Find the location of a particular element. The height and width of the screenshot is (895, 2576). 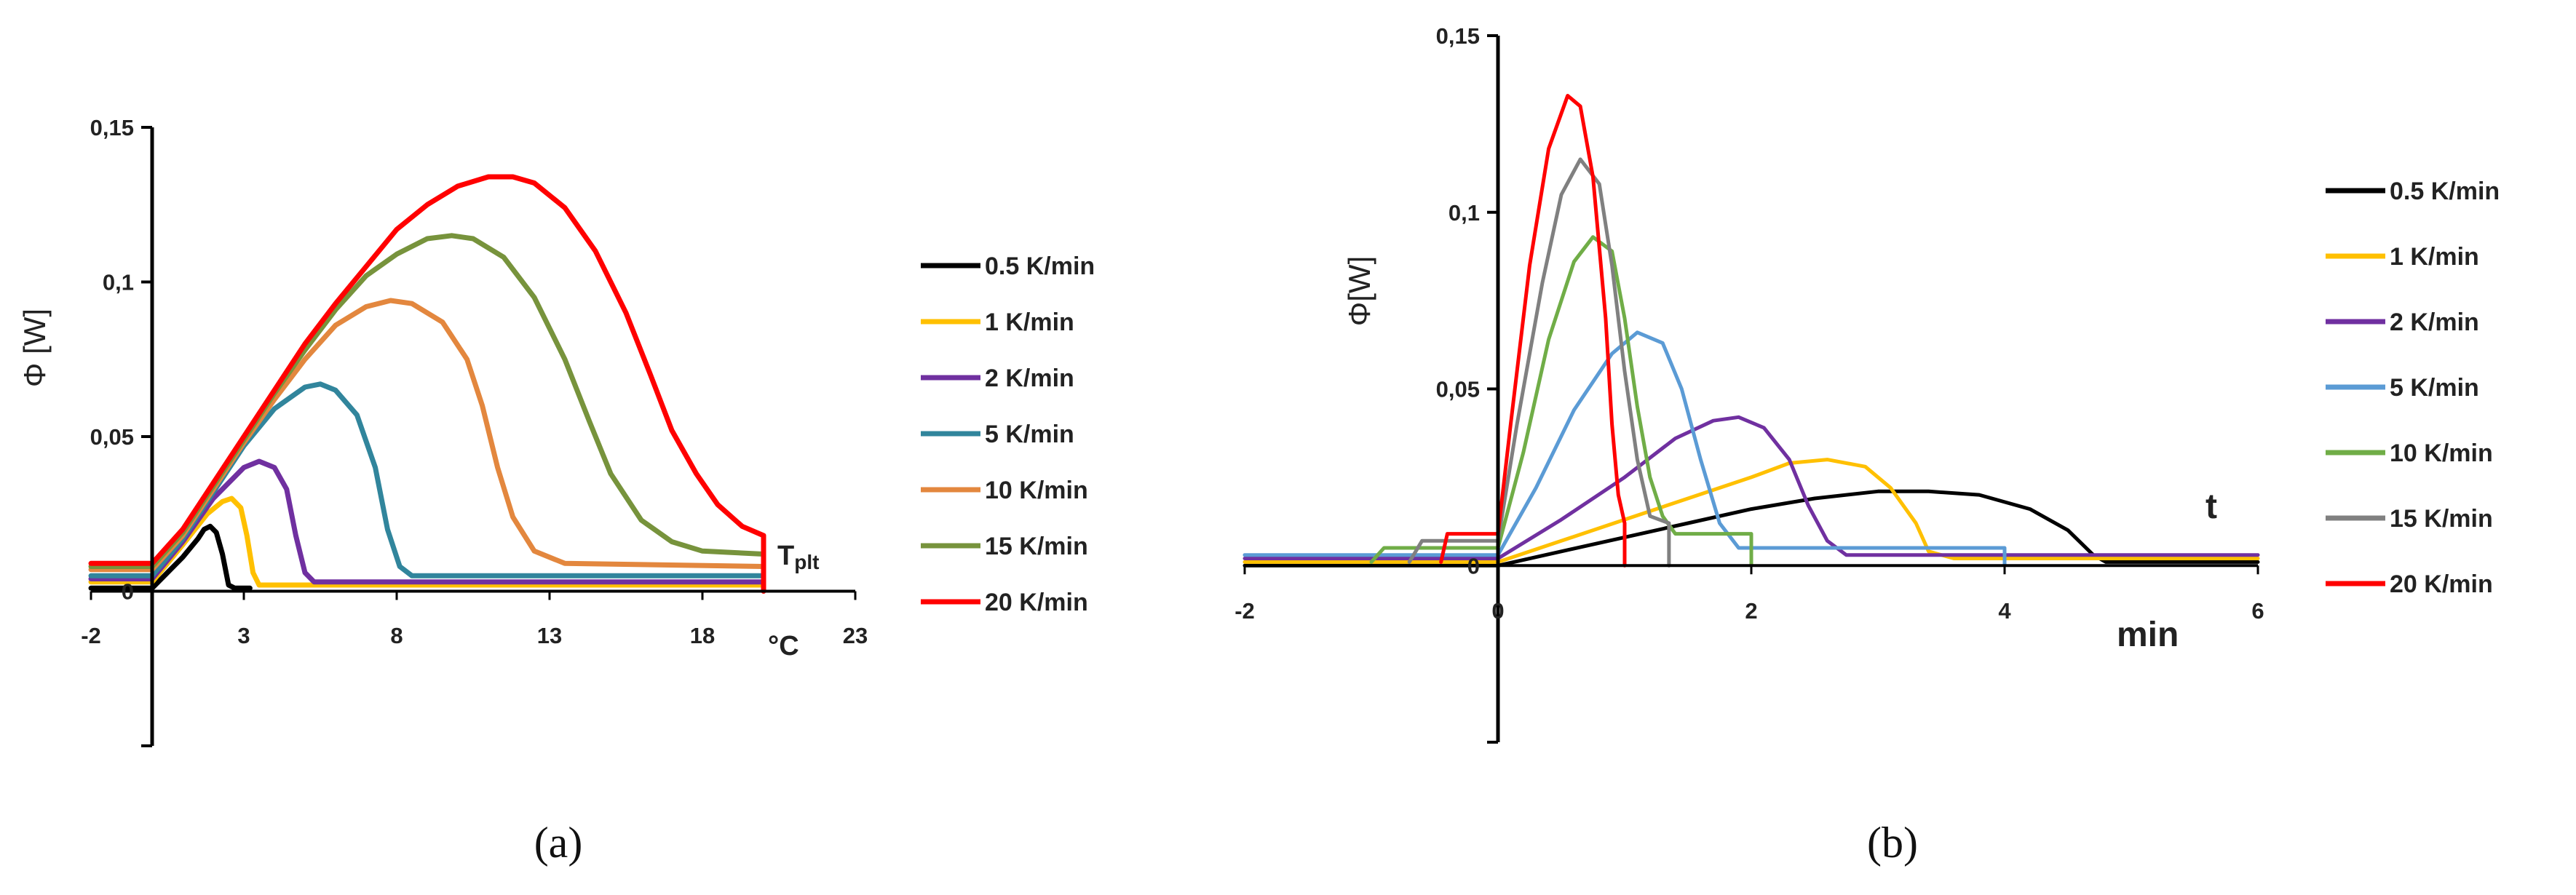

chart-b-legend-label: 10 K/min is located at coordinates (2441, 453).